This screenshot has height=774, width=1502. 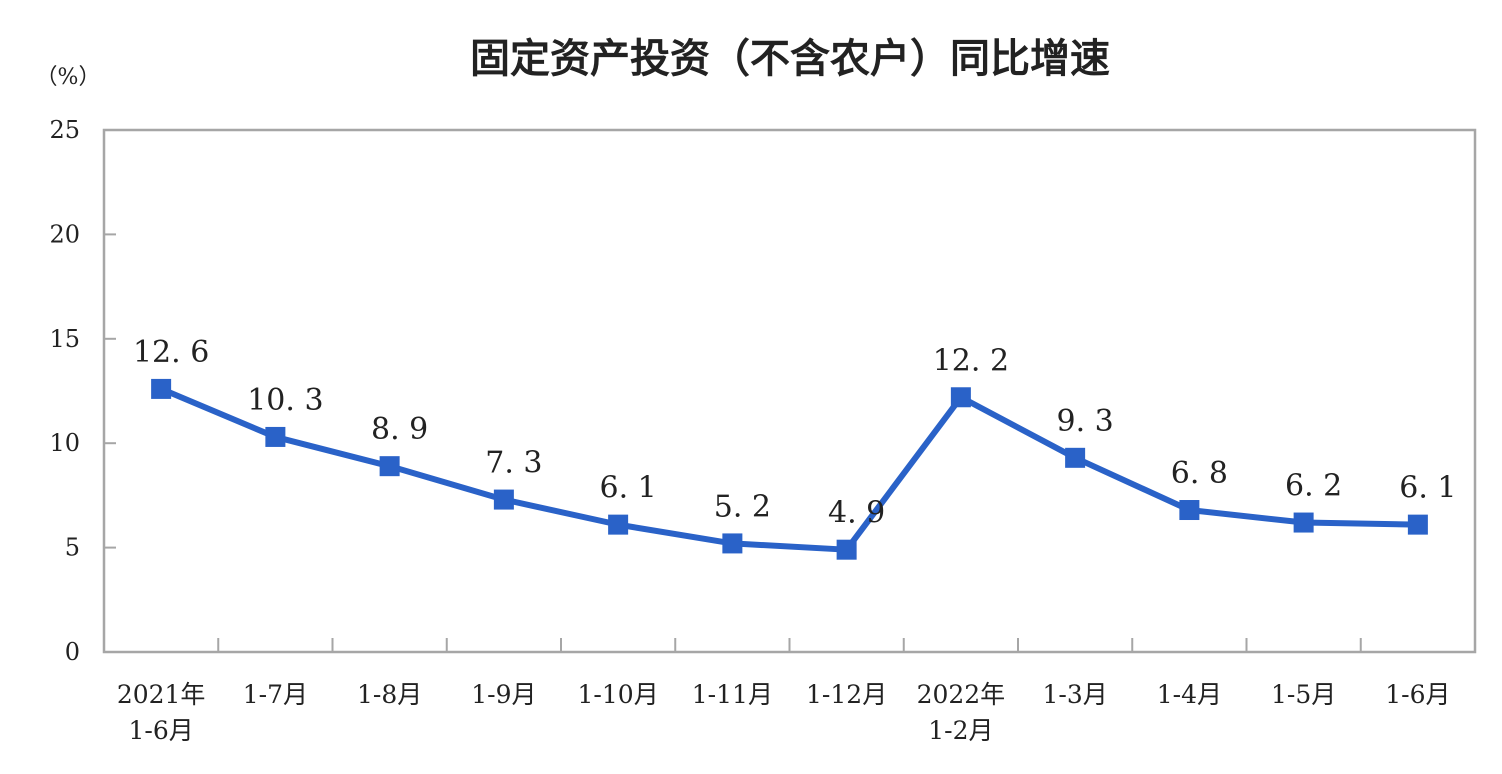 I want to click on x-tick-label: 1-2月, so click(x=960, y=730).